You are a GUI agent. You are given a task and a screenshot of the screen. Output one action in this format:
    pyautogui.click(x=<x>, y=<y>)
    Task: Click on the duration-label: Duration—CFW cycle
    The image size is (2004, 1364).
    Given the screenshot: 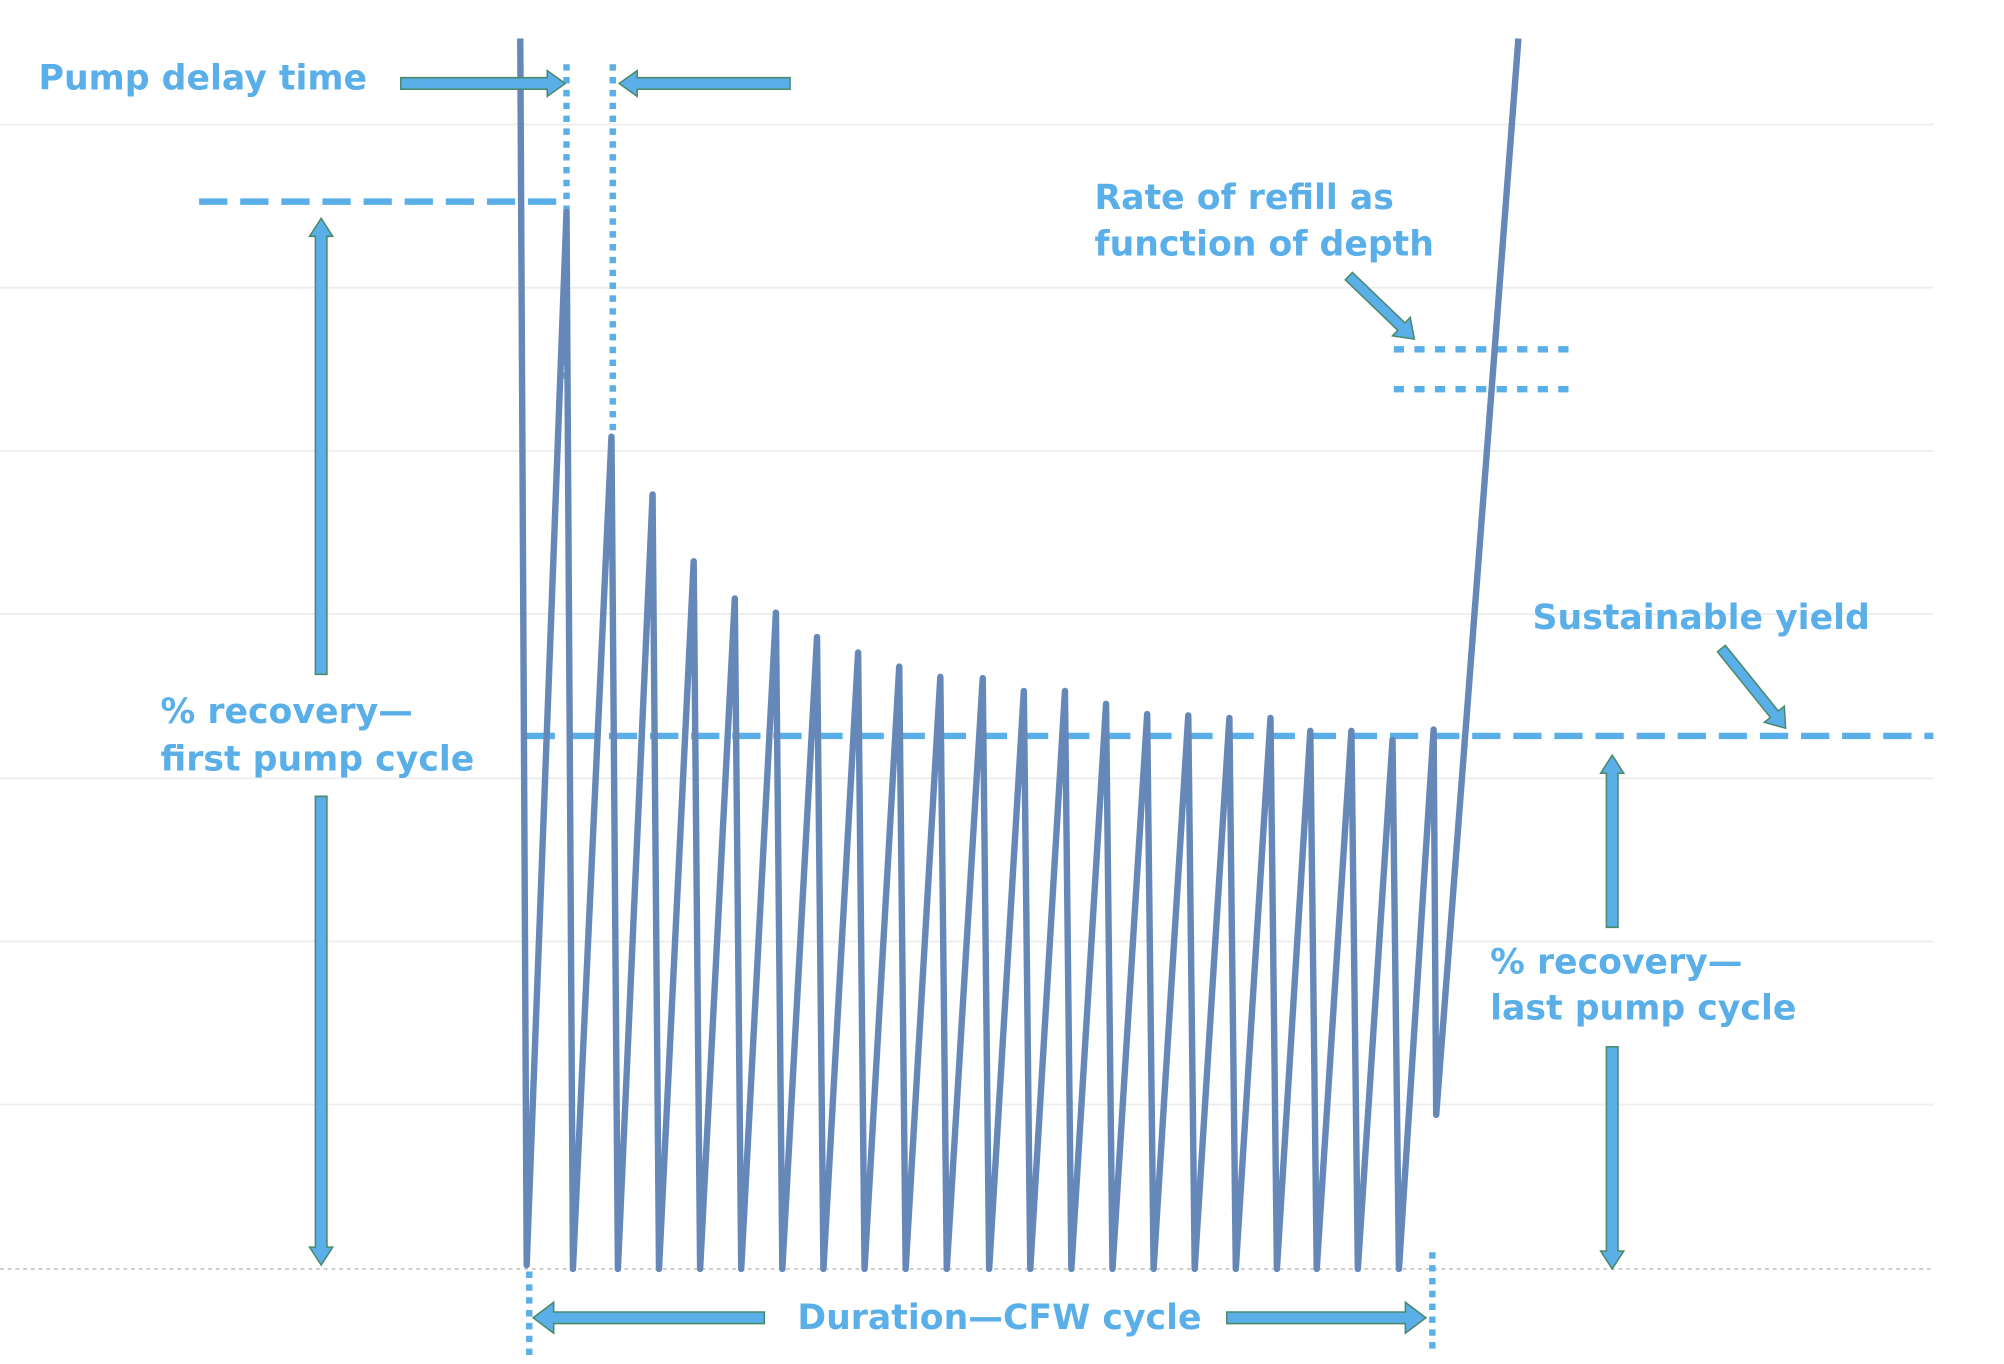 What is the action you would take?
    pyautogui.click(x=999, y=1318)
    